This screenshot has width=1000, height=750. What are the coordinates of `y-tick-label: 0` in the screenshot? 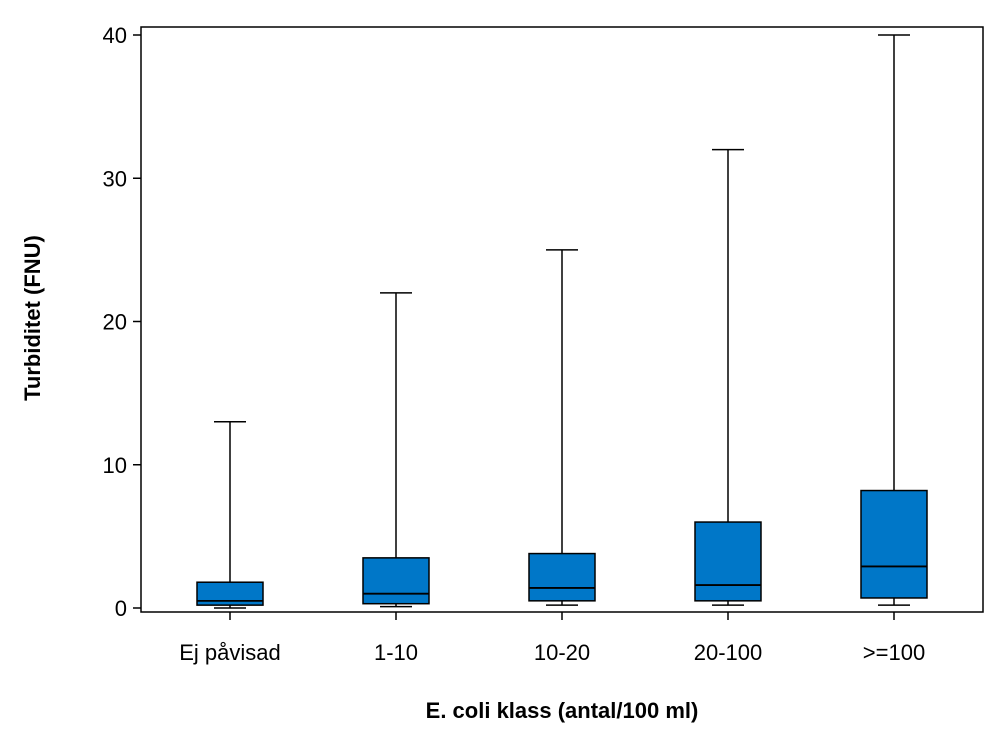 It's located at (121, 608).